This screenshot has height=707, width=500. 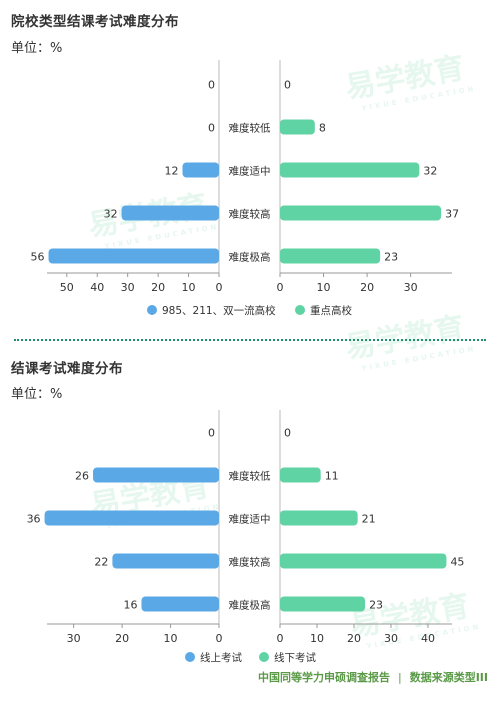 I want to click on legend-label-left: 985、211、双一流高校, so click(x=219, y=310).